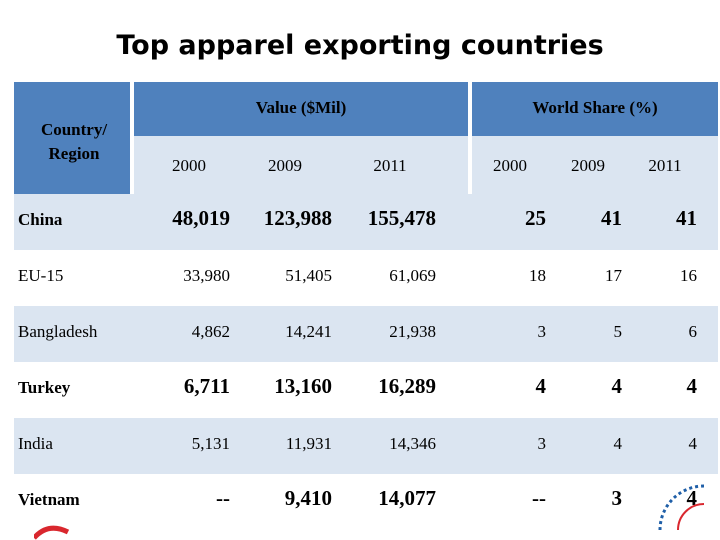 The image size is (720, 540). I want to click on world-share-header: World Share (%), so click(595, 107).